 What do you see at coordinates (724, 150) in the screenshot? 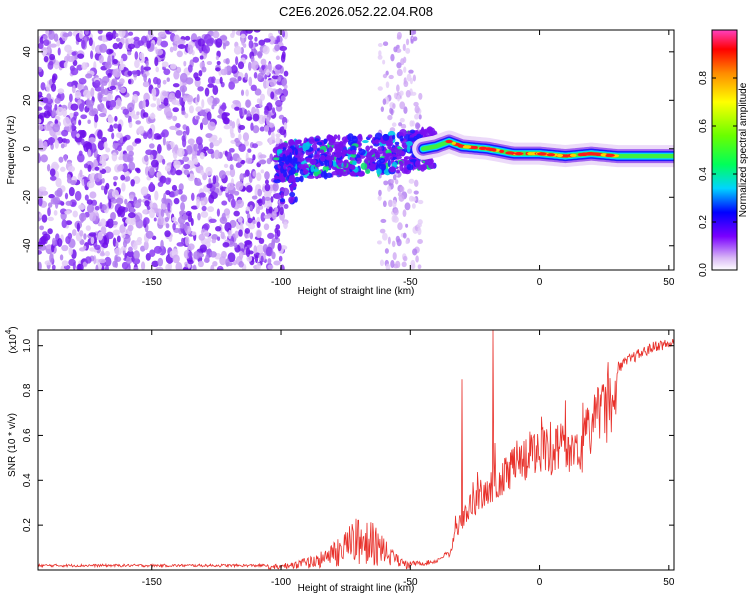
I see `colorbar-frame` at bounding box center [724, 150].